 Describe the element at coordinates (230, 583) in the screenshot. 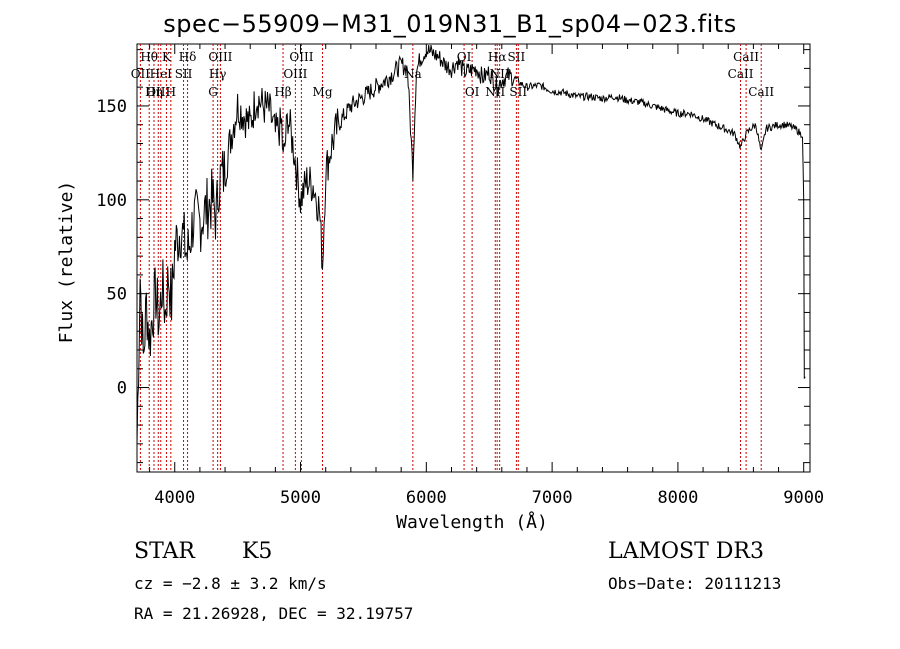

I see `redshift-cz: cz = −2.8 ± 3.2 km/s` at that location.